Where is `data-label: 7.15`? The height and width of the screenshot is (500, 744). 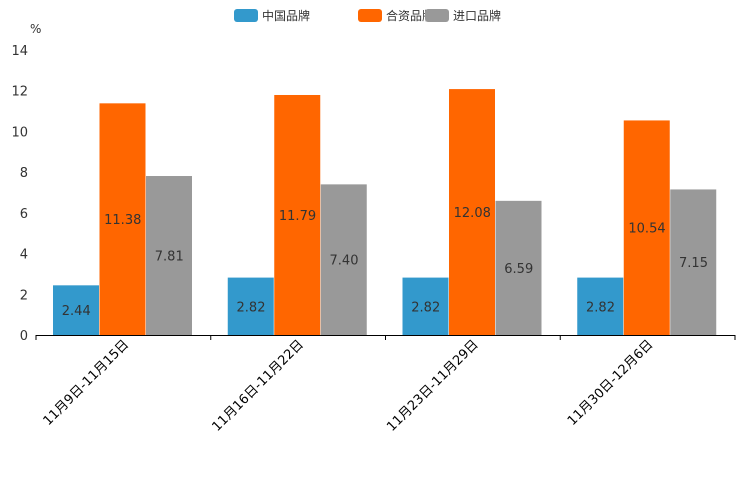
data-label: 7.15 is located at coordinates (693, 263).